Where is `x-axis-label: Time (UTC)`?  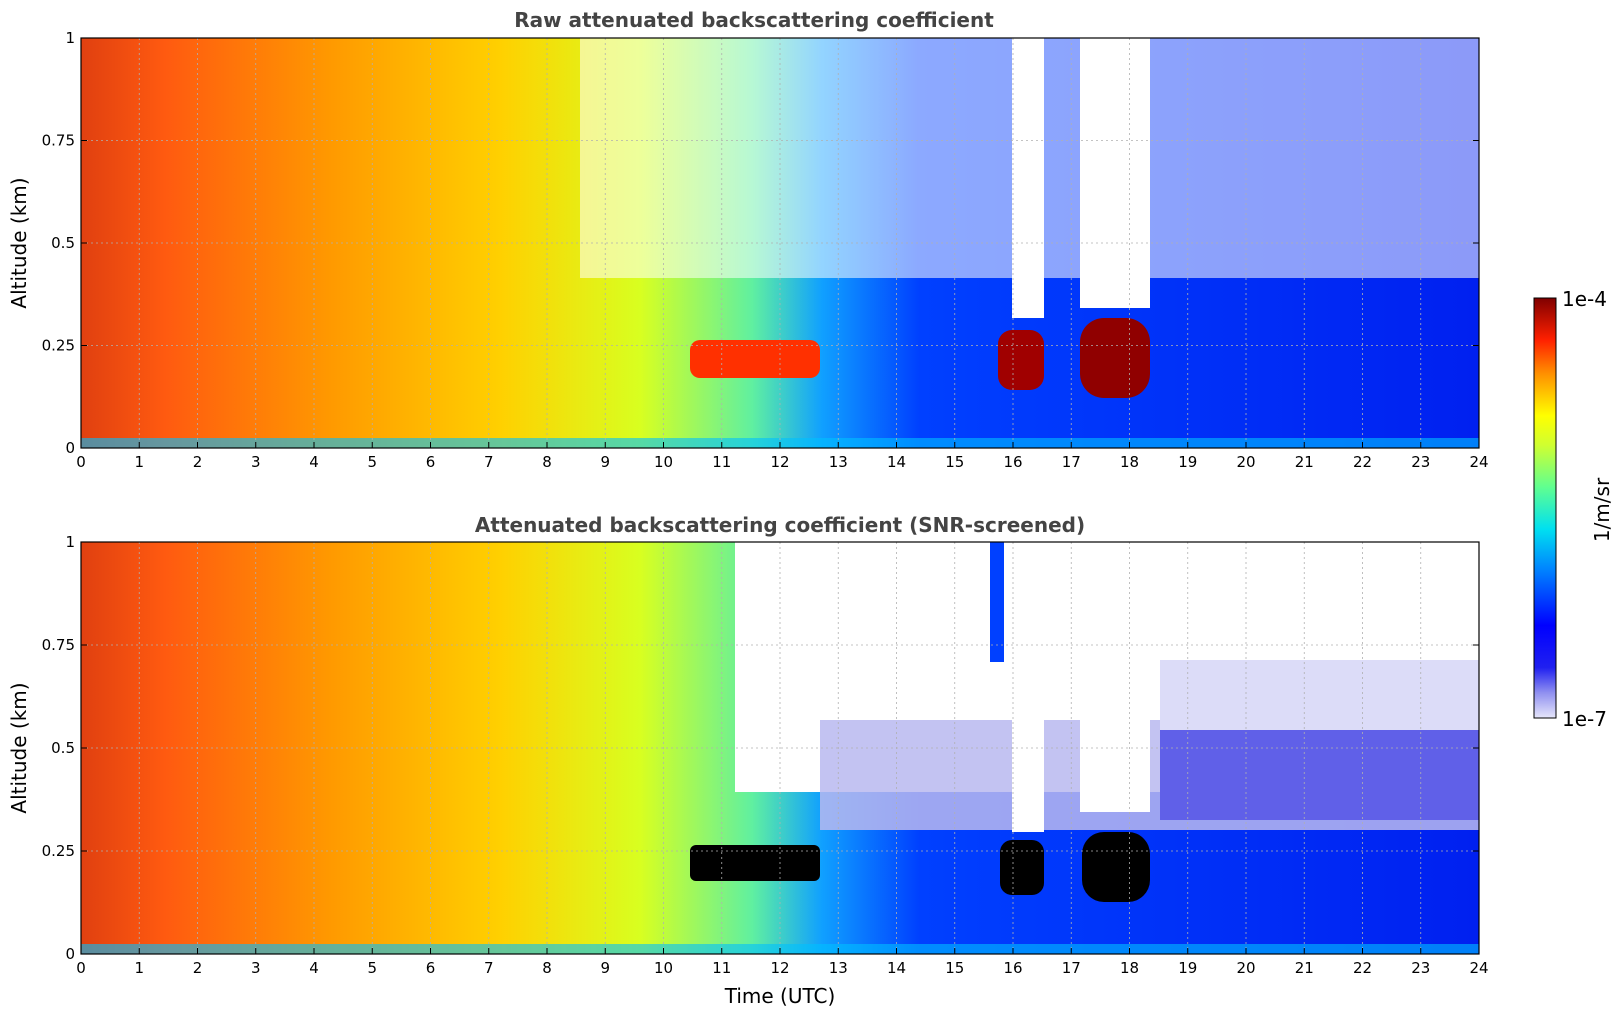
x-axis-label: Time (UTC) is located at coordinates (780, 996).